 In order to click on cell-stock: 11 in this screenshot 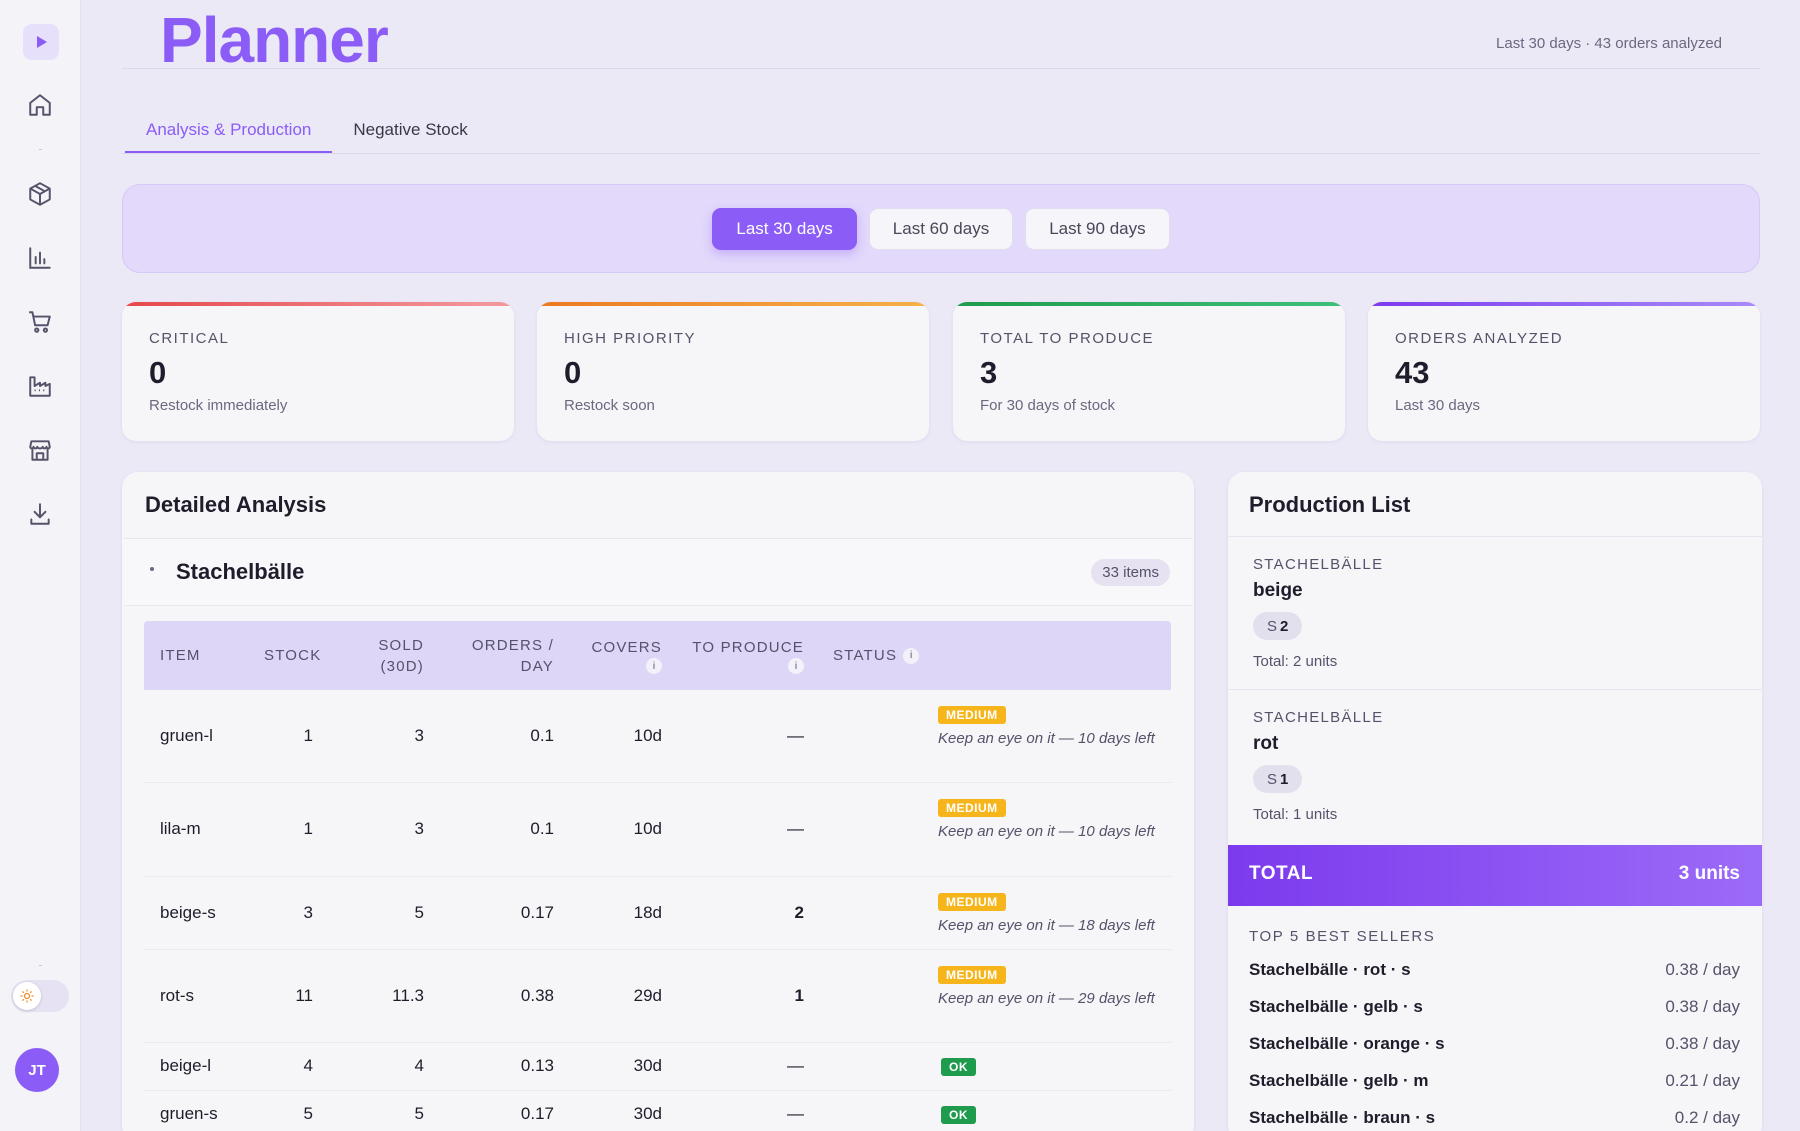, I will do `click(304, 995)`.